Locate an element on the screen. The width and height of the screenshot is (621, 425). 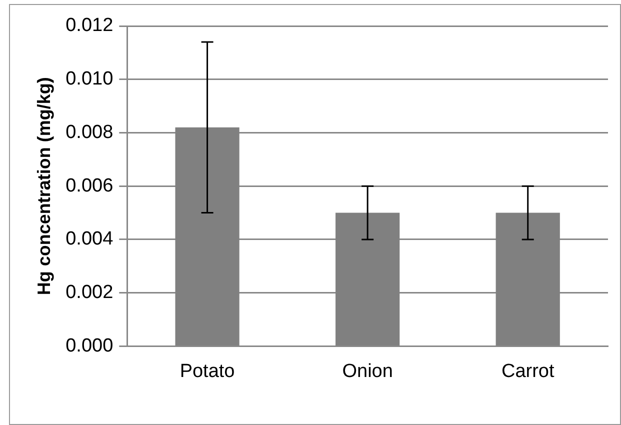
x-tick-label: Onion is located at coordinates (367, 371).